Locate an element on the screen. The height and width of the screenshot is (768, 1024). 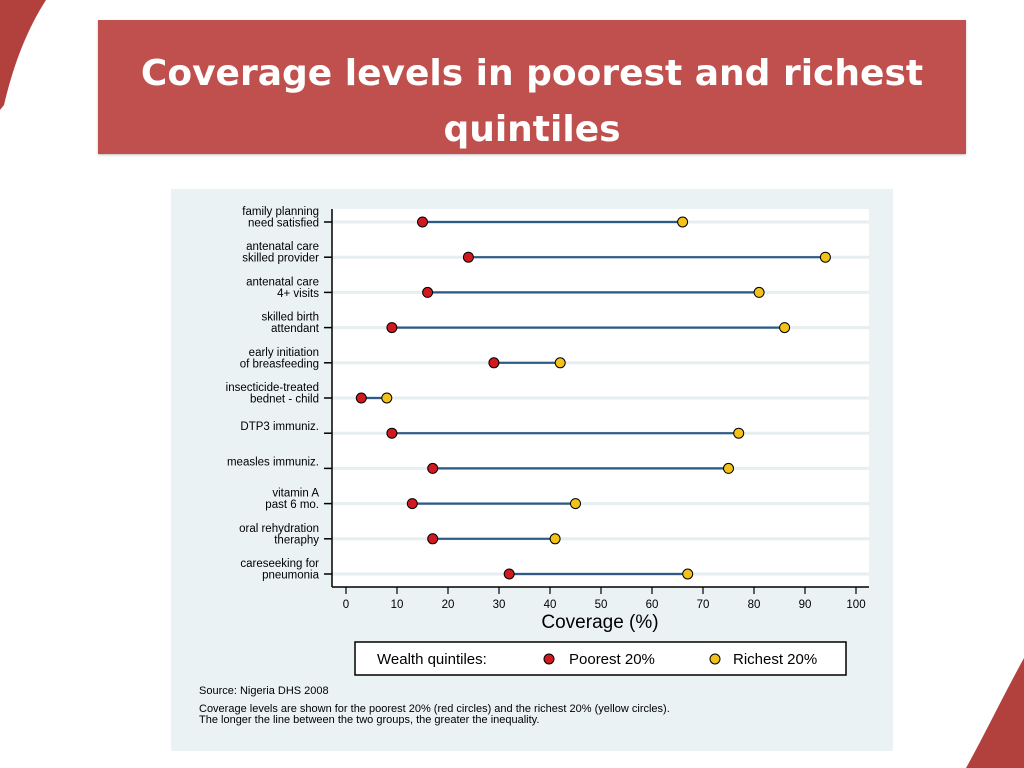
y-tick-label: antenatal care 4+ visits is located at coordinates (282, 288).